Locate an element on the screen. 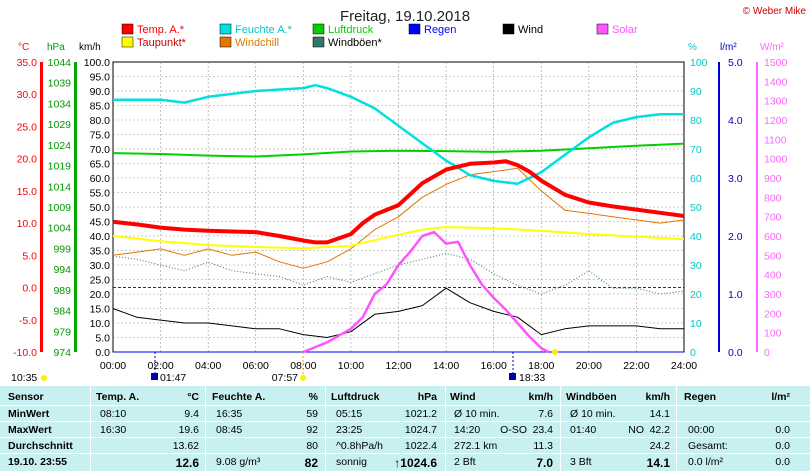  pressure-tick-label: 1014 is located at coordinates (60, 187).